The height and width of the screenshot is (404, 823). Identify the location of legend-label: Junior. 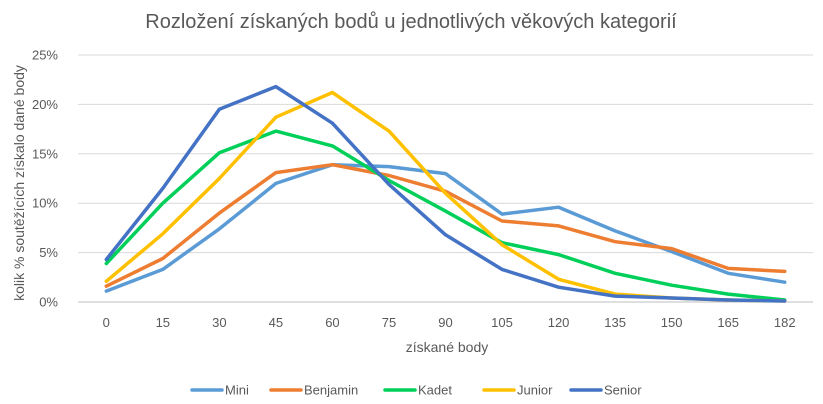
(535, 390).